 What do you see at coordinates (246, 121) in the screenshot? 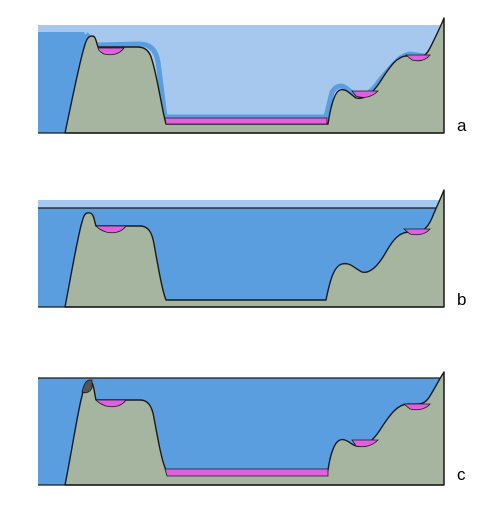
I see `panel-a-deposit-basin` at bounding box center [246, 121].